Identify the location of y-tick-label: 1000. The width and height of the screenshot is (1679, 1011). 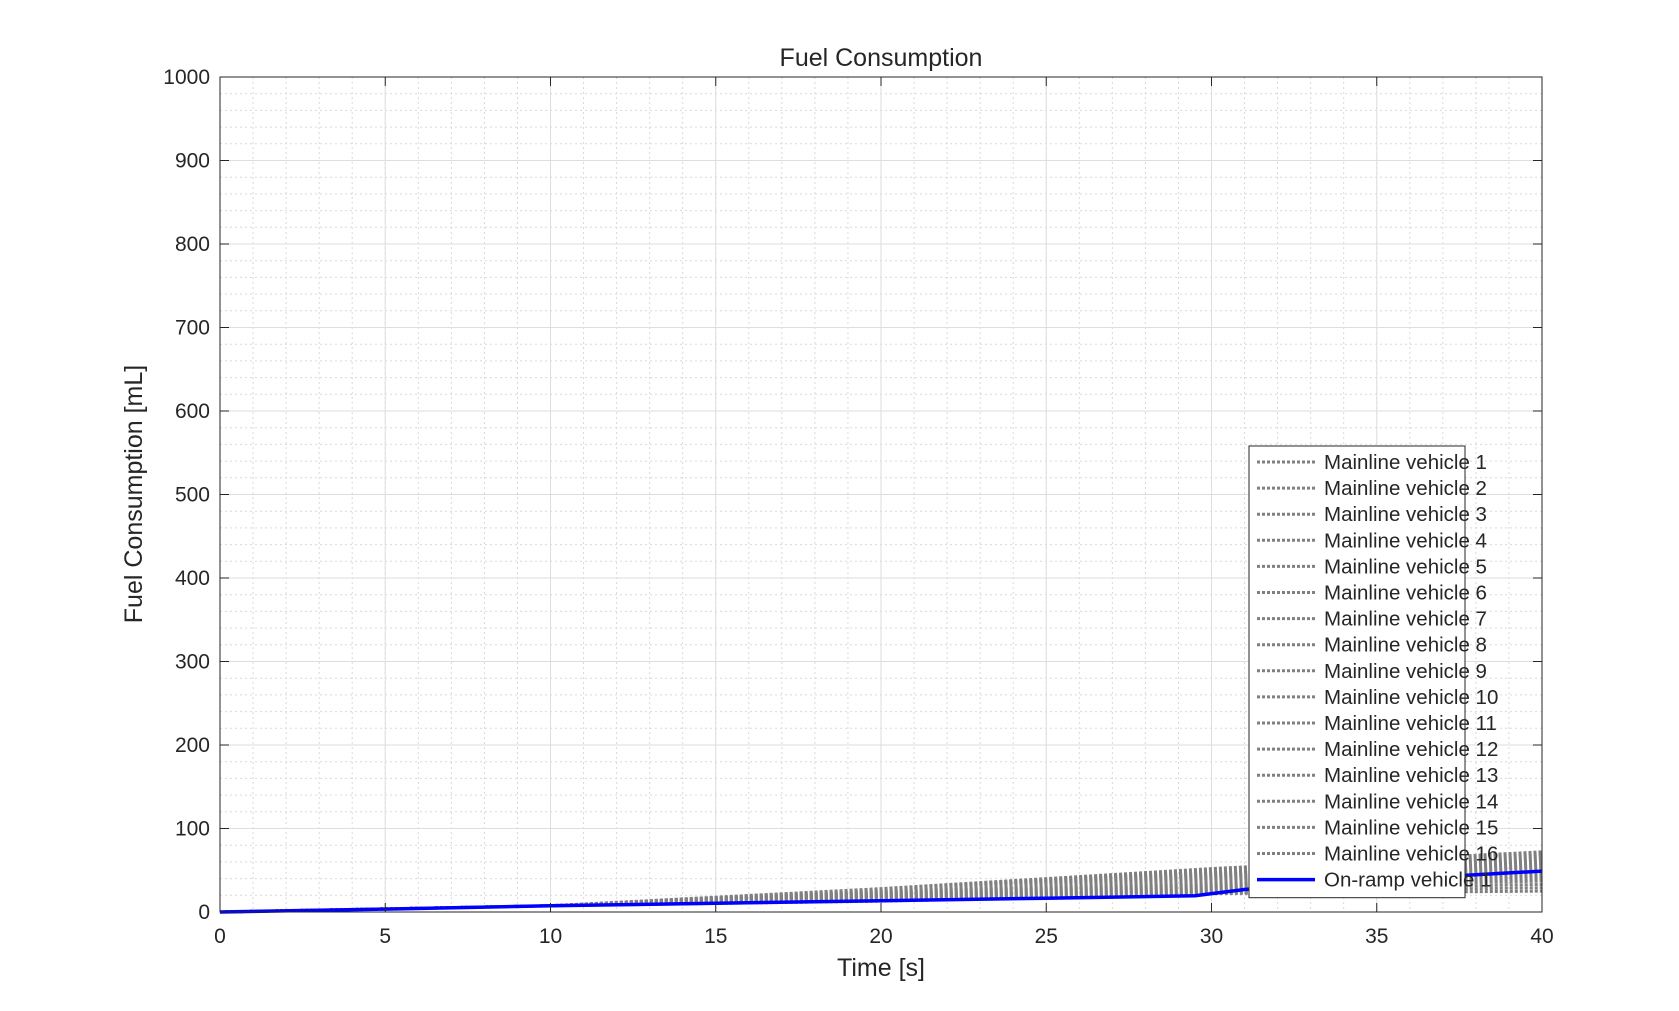
(186, 77).